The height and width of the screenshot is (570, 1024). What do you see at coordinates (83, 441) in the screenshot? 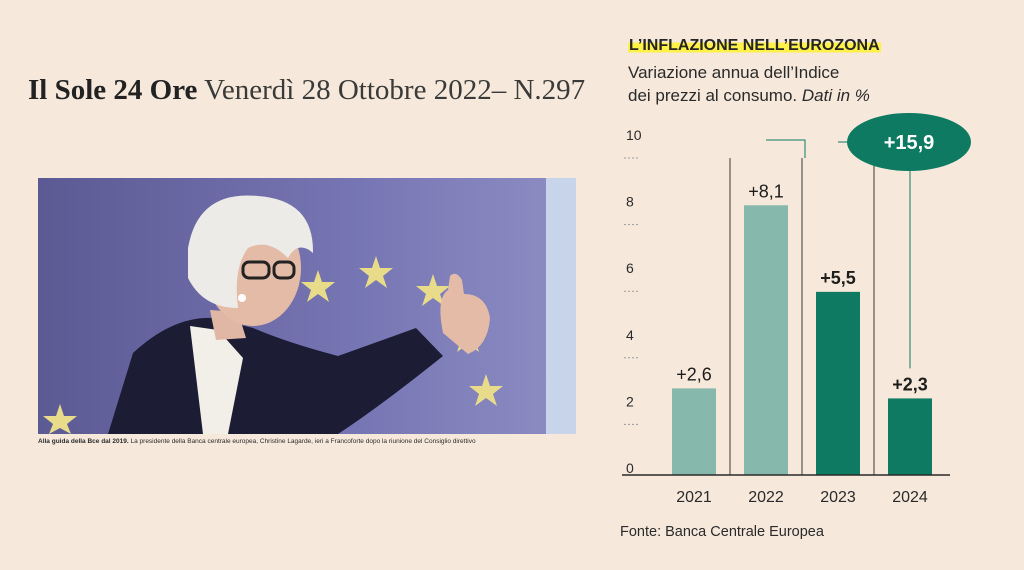
I see `caption-bold: Alla guida della Bce dal 2019.` at bounding box center [83, 441].